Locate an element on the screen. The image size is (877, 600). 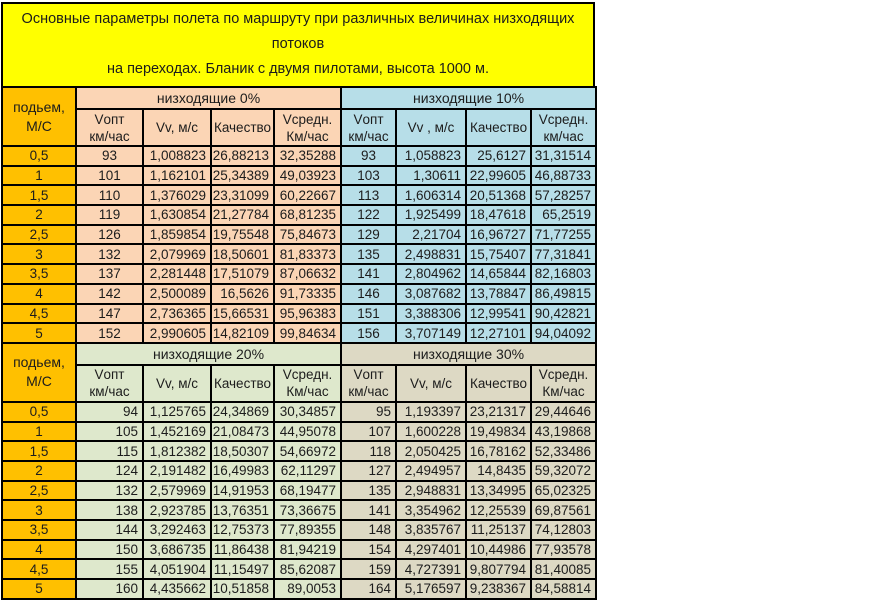
data-cell: 16,78162 is located at coordinates (499, 451).